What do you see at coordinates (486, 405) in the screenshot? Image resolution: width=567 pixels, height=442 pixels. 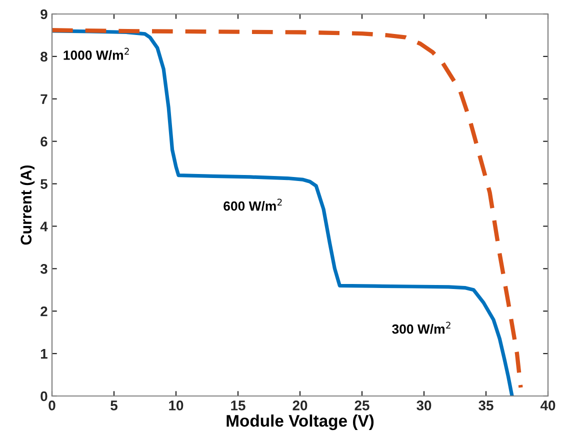 I see `x-tick-label: 35` at bounding box center [486, 405].